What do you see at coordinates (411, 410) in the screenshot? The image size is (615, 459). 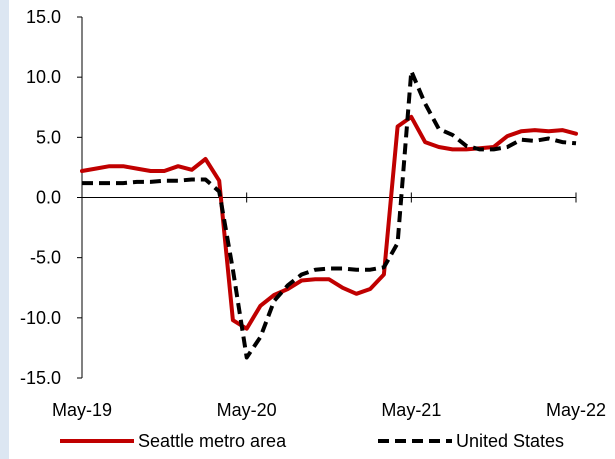 I see `x-tick-label: May-21` at bounding box center [411, 410].